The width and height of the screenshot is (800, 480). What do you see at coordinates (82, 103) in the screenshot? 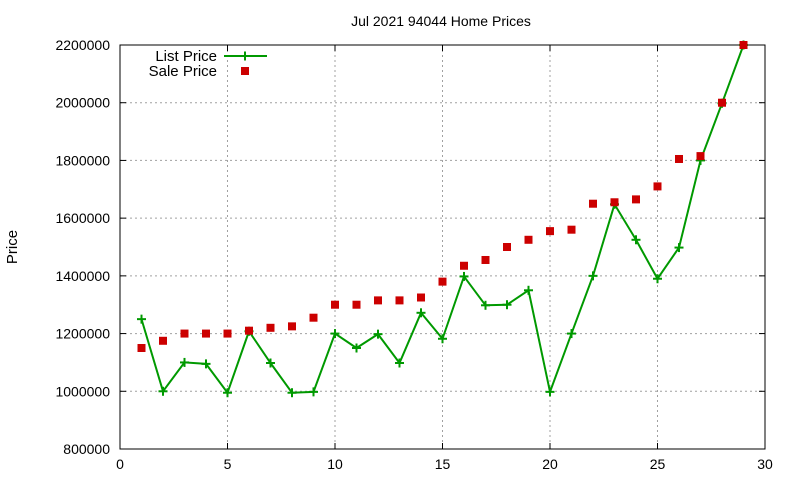
I see `y-tick-label: 2000000` at bounding box center [82, 103].